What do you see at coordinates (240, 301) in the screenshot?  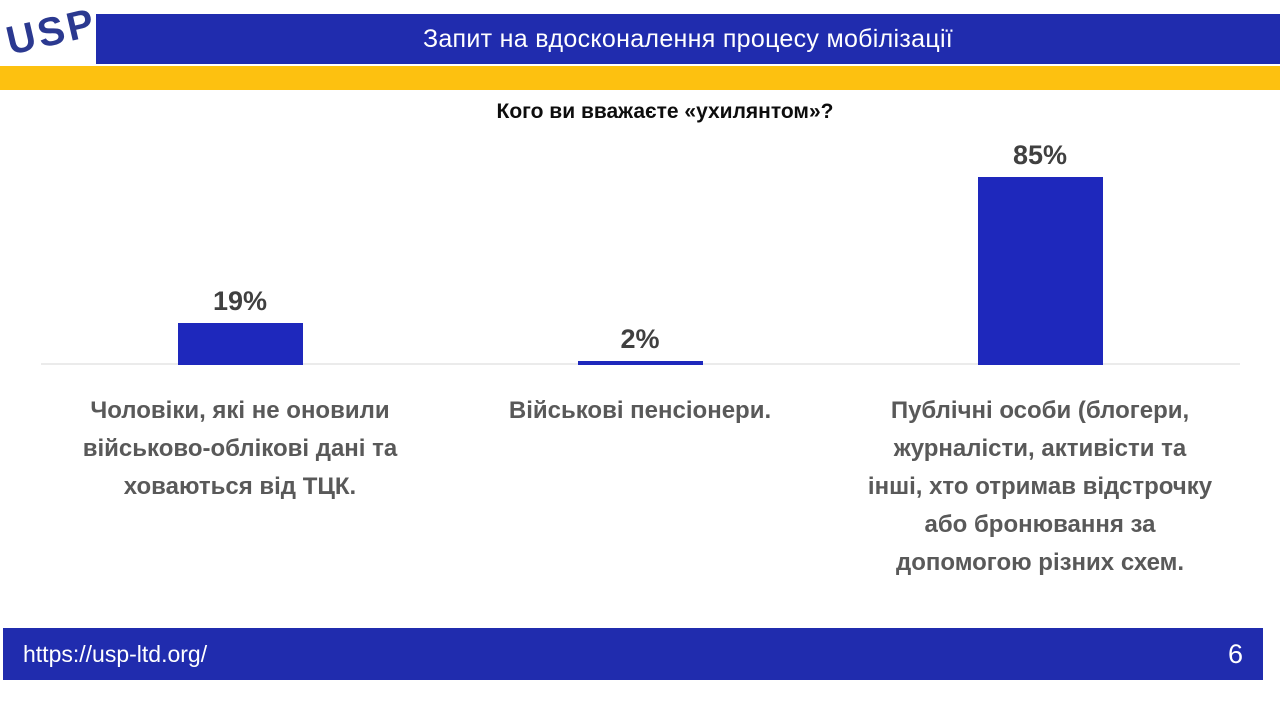 I see `value-label: 19%` at bounding box center [240, 301].